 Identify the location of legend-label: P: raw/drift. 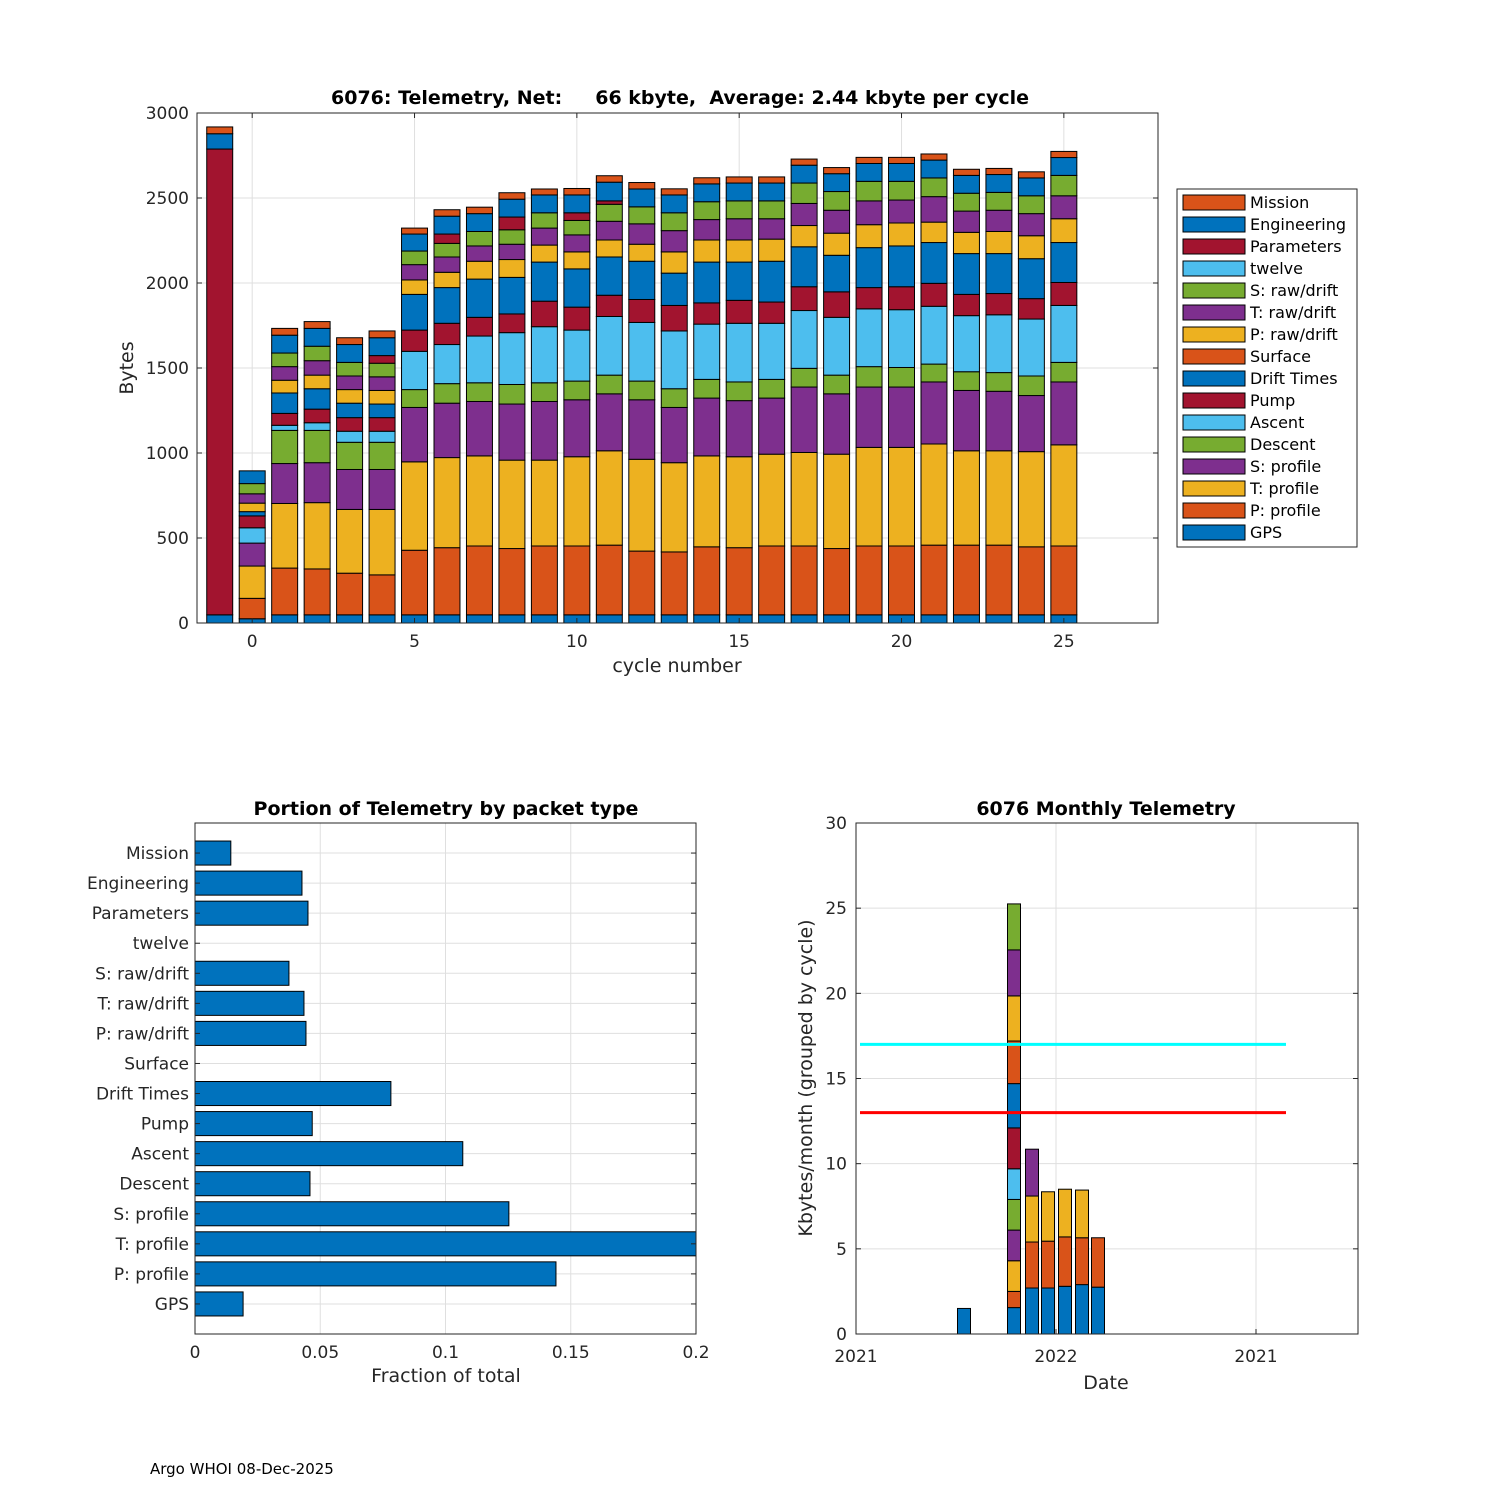
(1294, 334).